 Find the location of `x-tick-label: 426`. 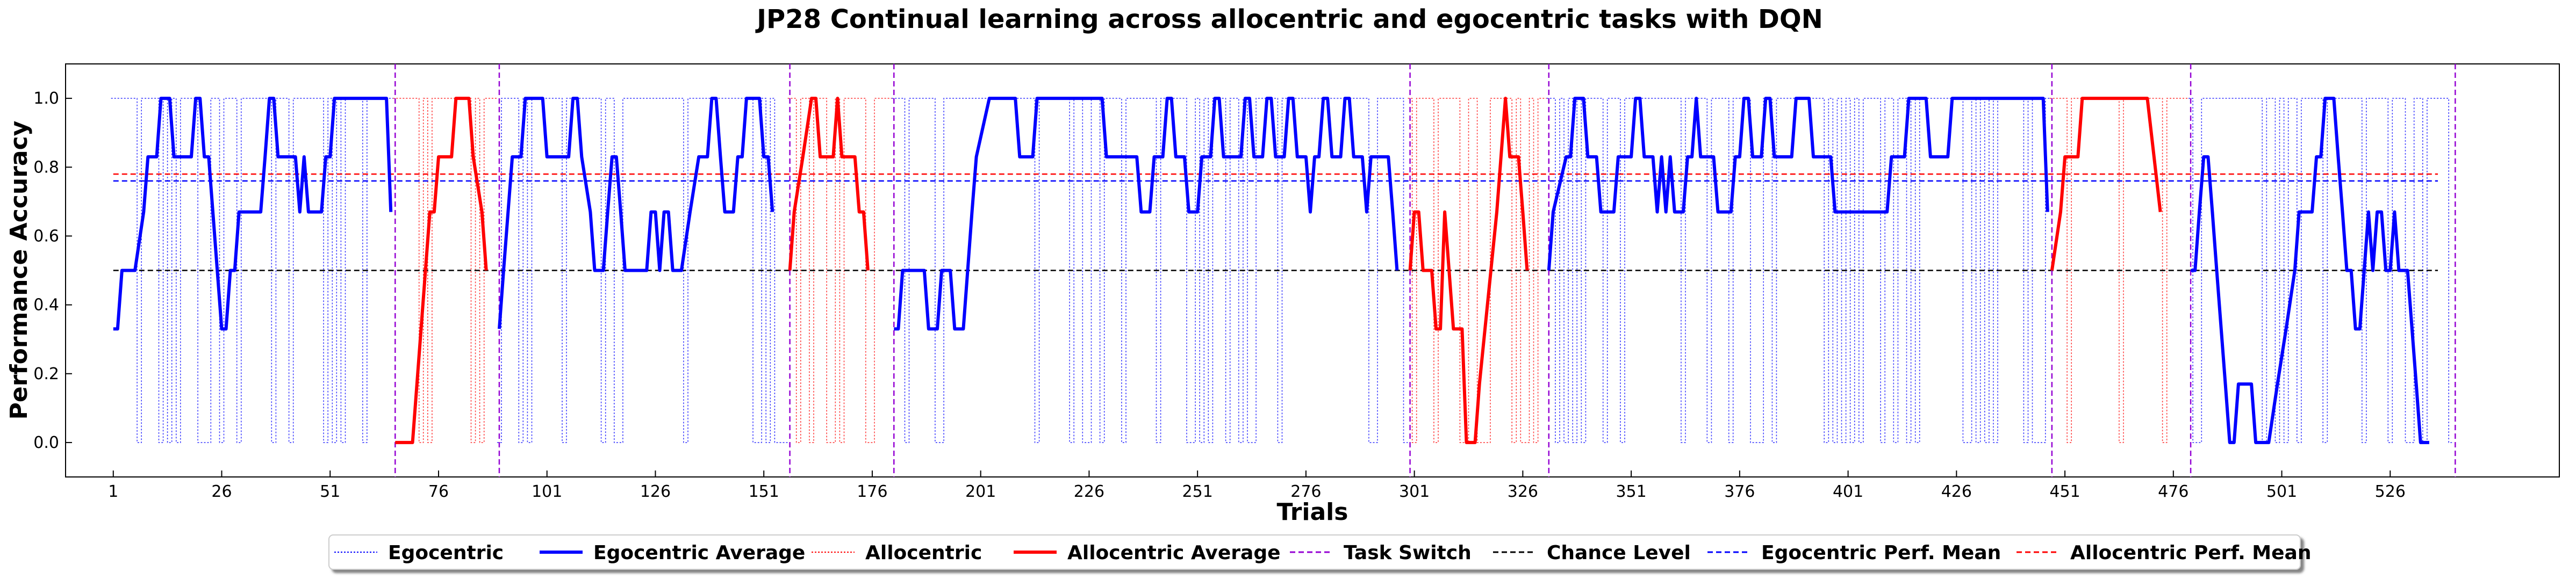

x-tick-label: 426 is located at coordinates (1956, 491).